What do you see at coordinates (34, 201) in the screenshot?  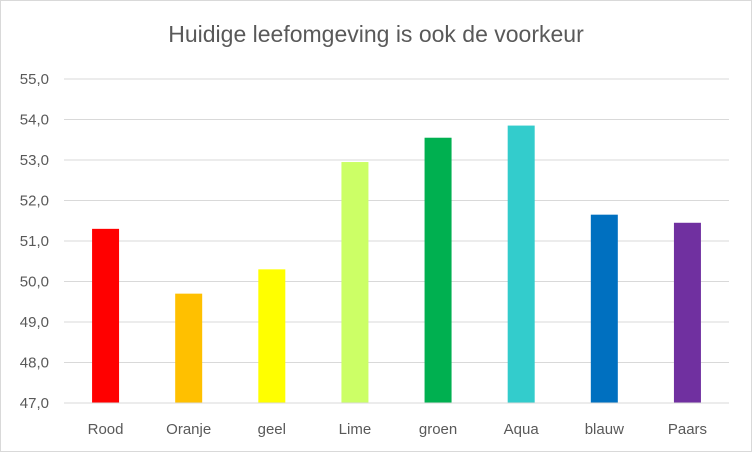 I see `y-tick-label: 52,0` at bounding box center [34, 201].